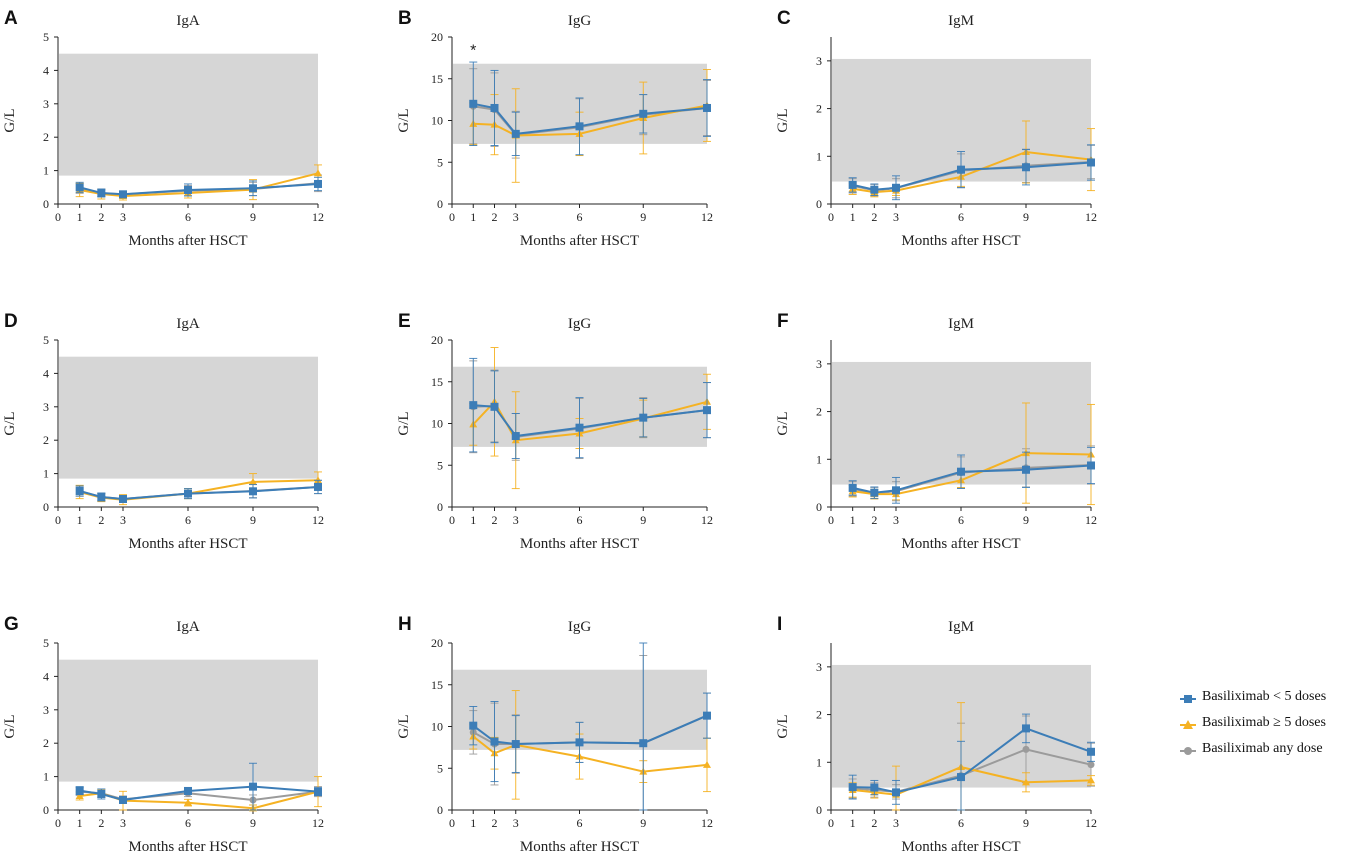 The height and width of the screenshot is (852, 1362). What do you see at coordinates (437, 685) in the screenshot?
I see `y-tick-label: 15` at bounding box center [437, 685].